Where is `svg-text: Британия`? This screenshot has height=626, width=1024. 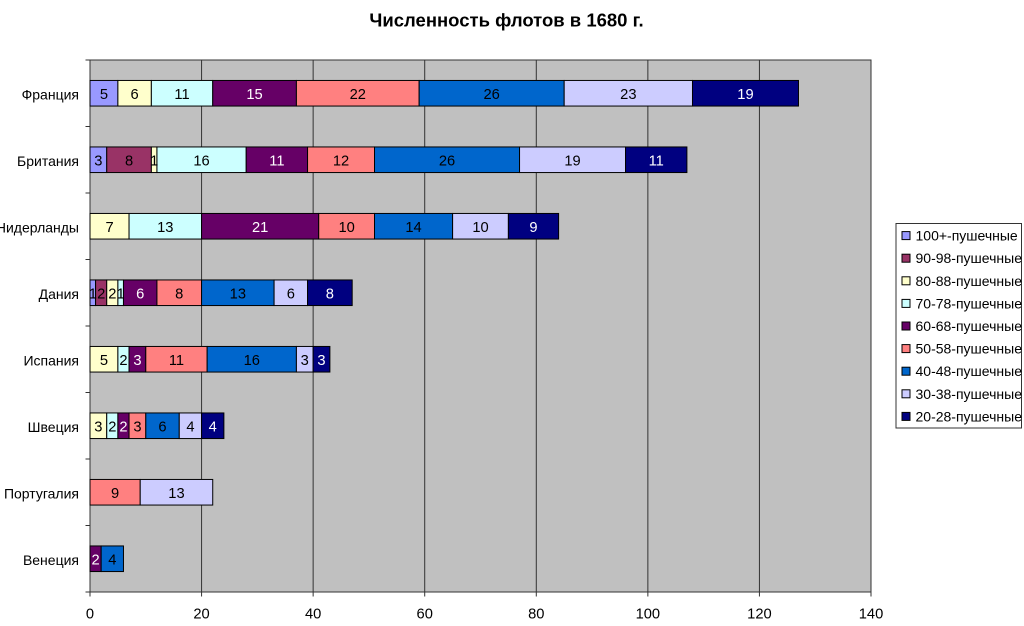
svg-text: Британия is located at coordinates (48, 161).